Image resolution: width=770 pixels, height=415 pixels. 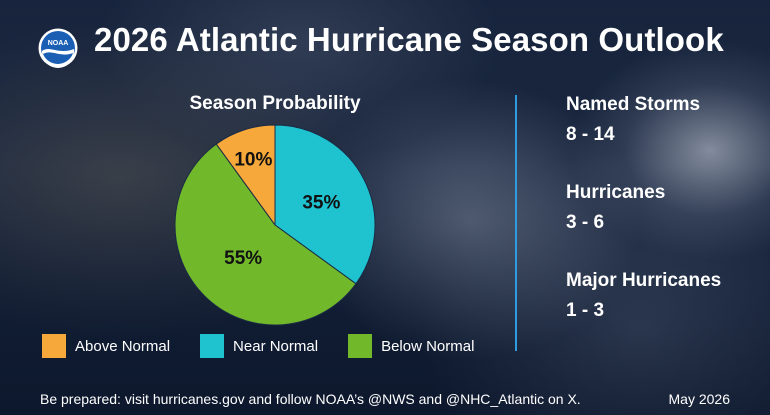 I want to click on legend-item-above-normal: Above Normal, so click(x=106, y=346).